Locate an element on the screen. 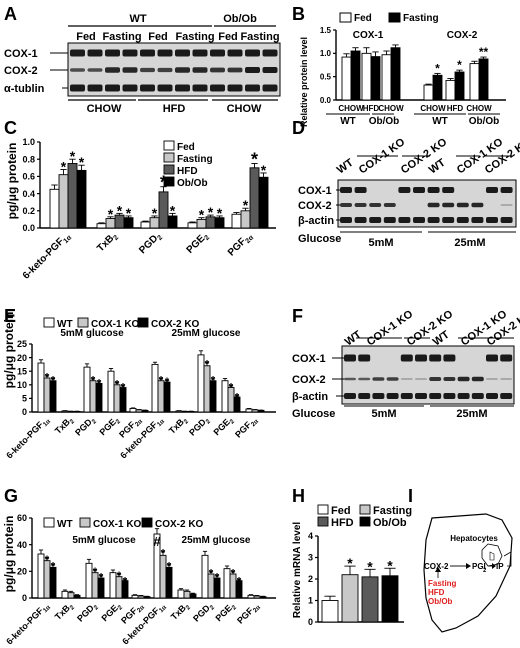  legend-label: Ob/Ob is located at coordinates (390, 523).